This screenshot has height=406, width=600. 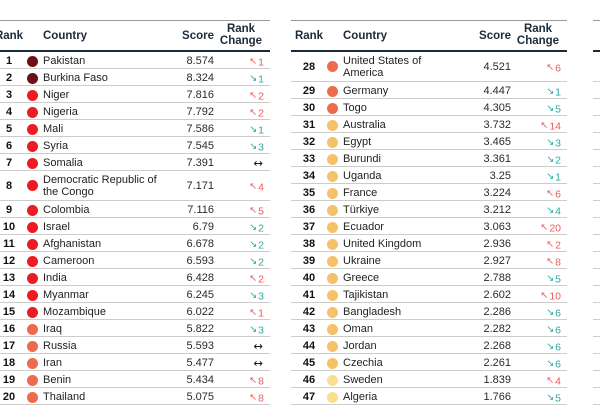 I want to click on table-row: 36 Türkiye 3.212 ↘4, so click(x=429, y=209).